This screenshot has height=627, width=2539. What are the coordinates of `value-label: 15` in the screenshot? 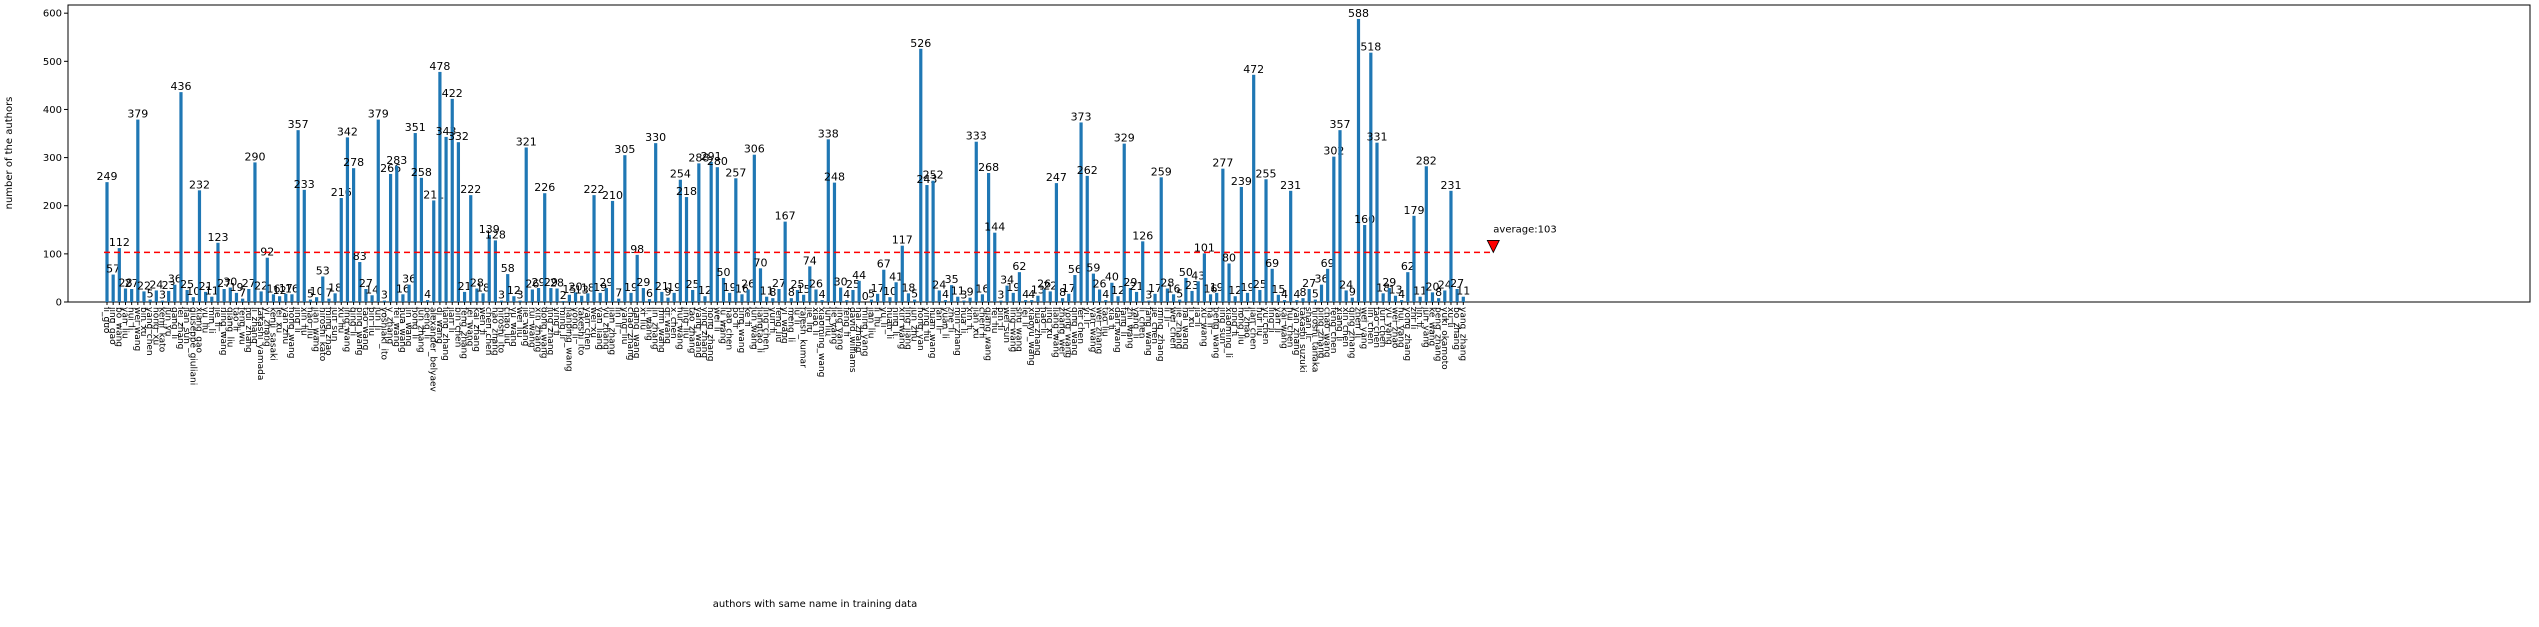 It's located at (804, 289).